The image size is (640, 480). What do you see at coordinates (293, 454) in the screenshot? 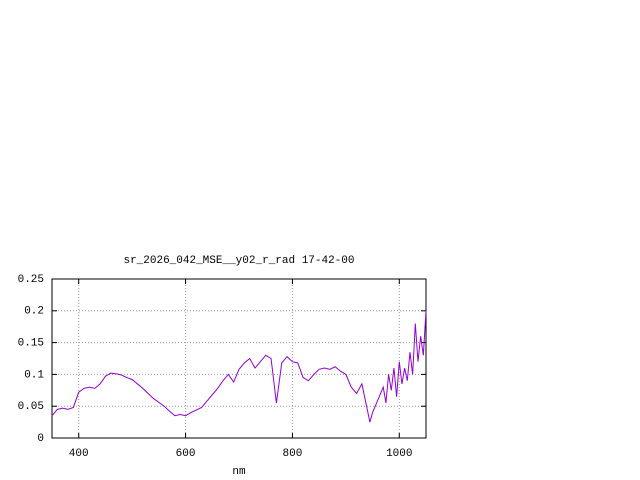
I see `x-tick-label: 800` at bounding box center [293, 454].